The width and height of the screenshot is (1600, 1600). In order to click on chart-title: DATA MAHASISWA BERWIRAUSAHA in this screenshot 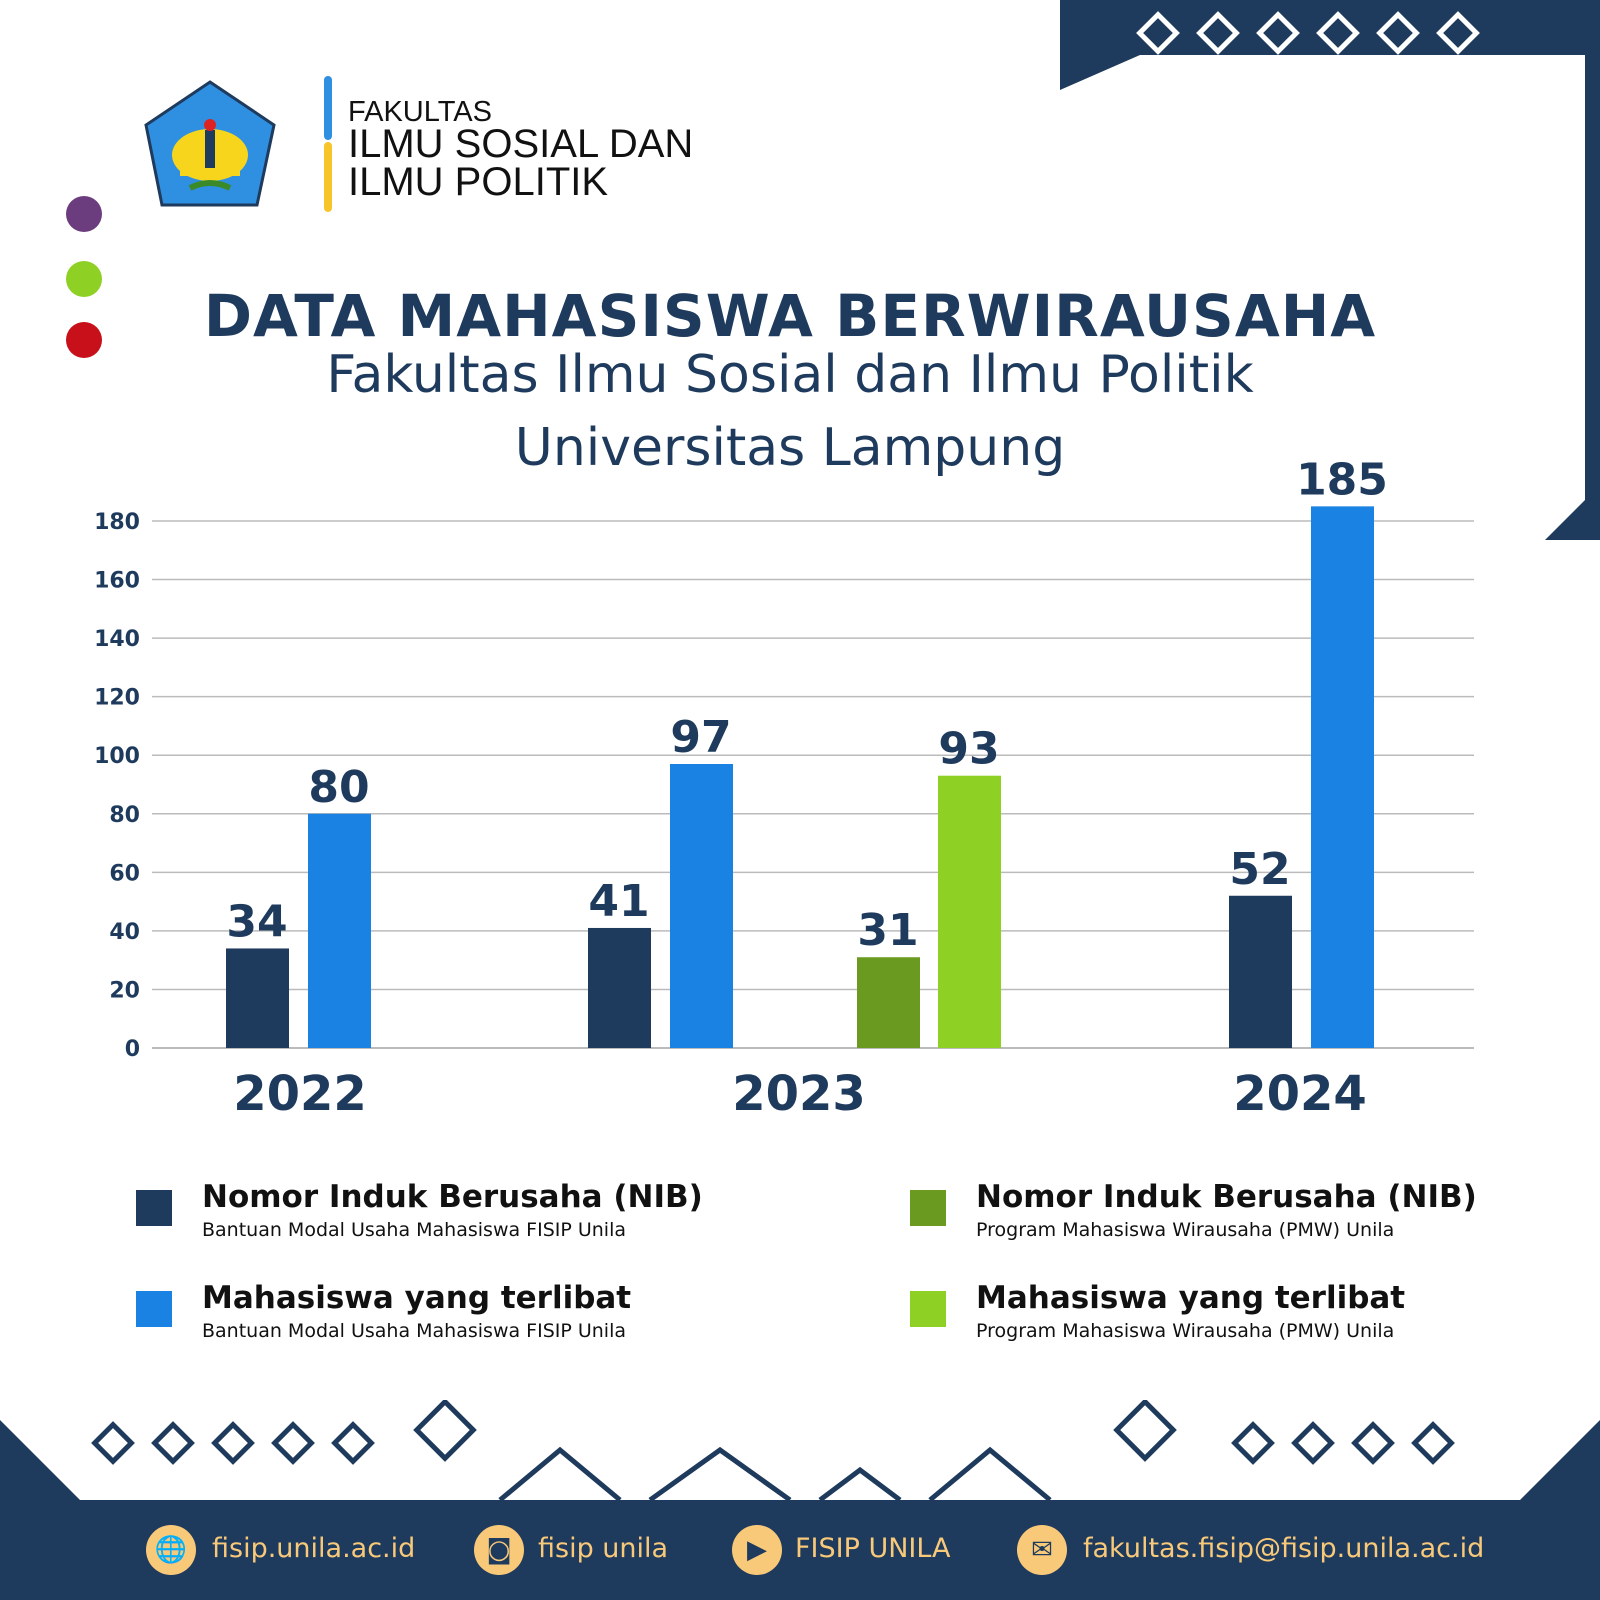, I will do `click(790, 316)`.